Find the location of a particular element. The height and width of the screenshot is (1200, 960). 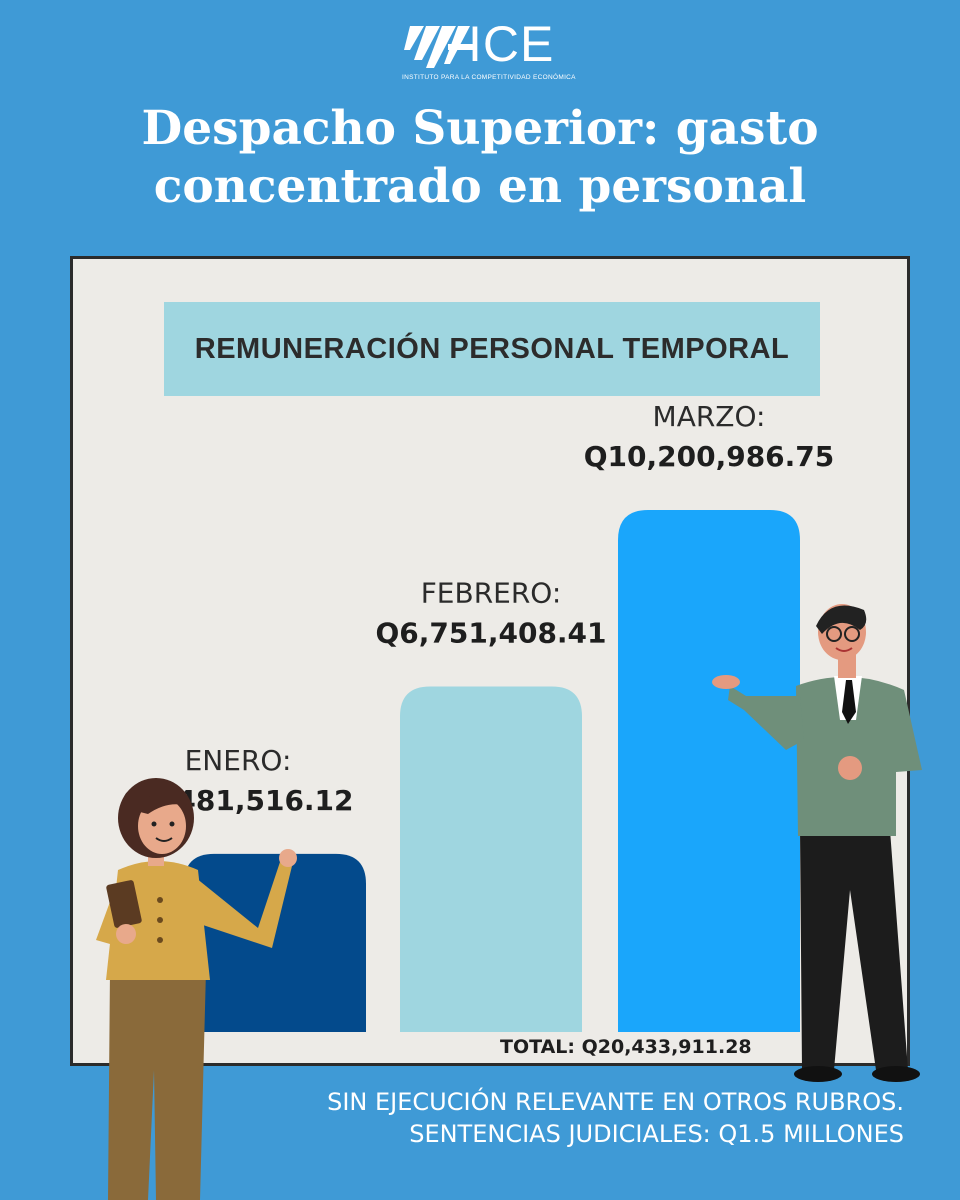

logo-wordmark: ICE is located at coordinates (511, 44).